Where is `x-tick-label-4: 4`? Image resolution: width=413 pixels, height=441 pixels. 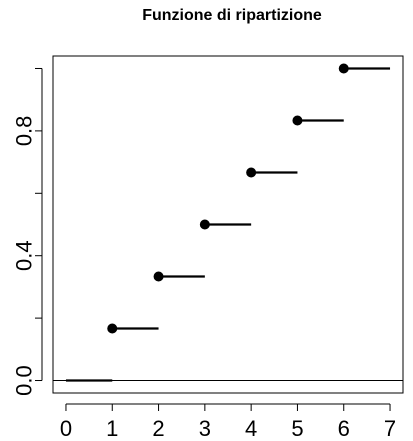
x-tick-label-4: 4 is located at coordinates (251, 428).